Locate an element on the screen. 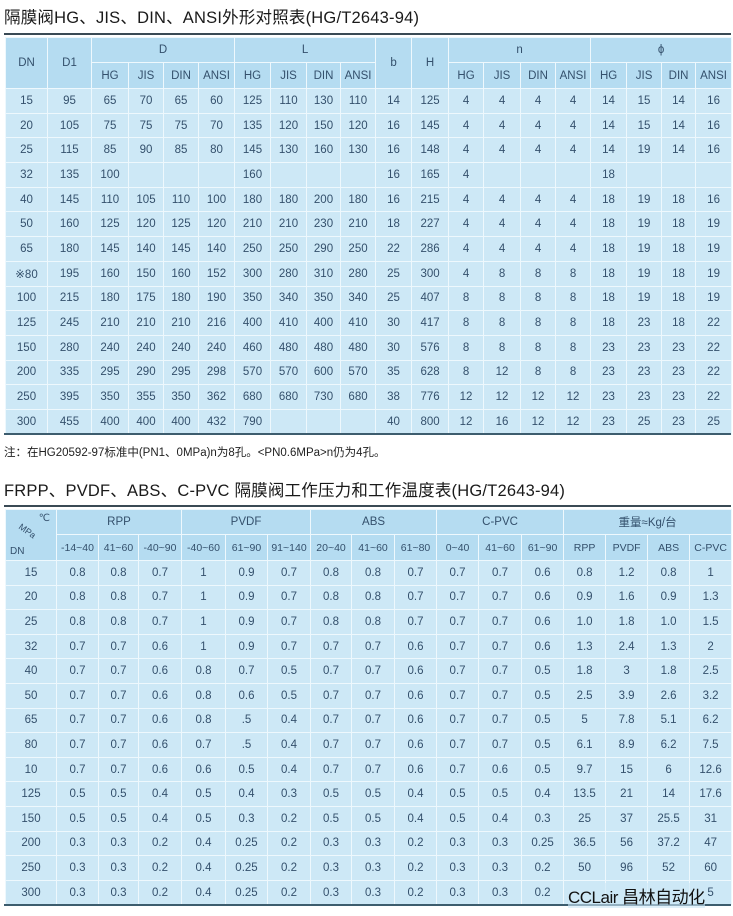  table-cell: 300 is located at coordinates (26, 421).